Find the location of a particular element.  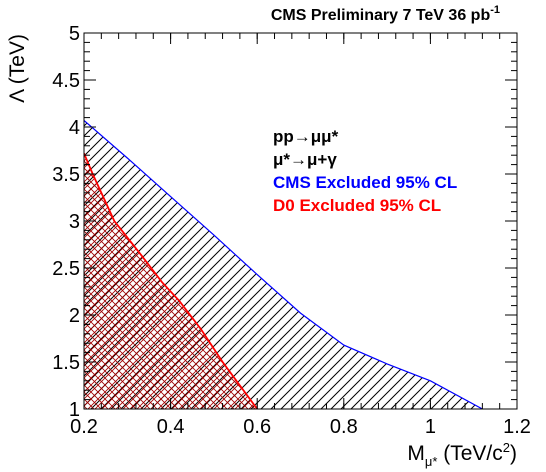

x-tick-label: 0.2 is located at coordinates (84, 427).